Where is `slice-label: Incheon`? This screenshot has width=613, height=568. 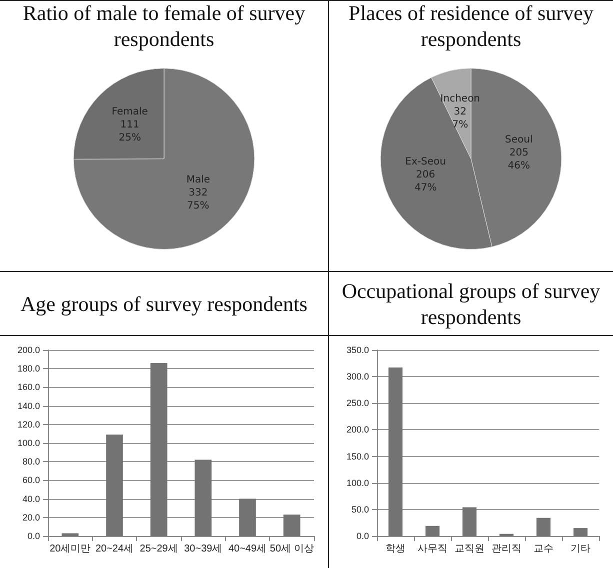
slice-label: Incheon is located at coordinates (460, 98).